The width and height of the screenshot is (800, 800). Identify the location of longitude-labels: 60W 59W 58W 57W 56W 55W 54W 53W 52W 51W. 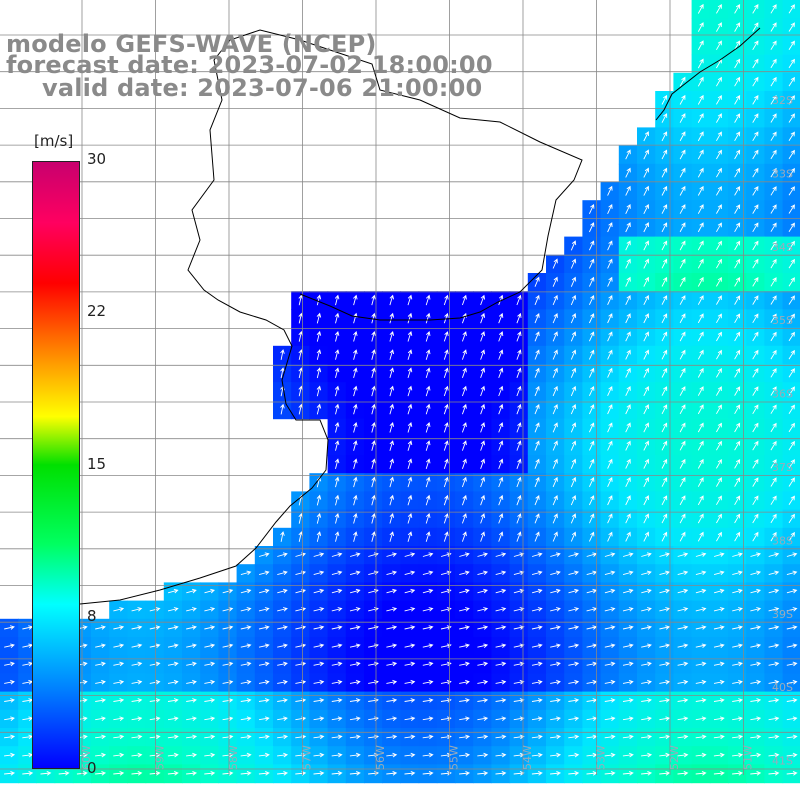
(417, 757).